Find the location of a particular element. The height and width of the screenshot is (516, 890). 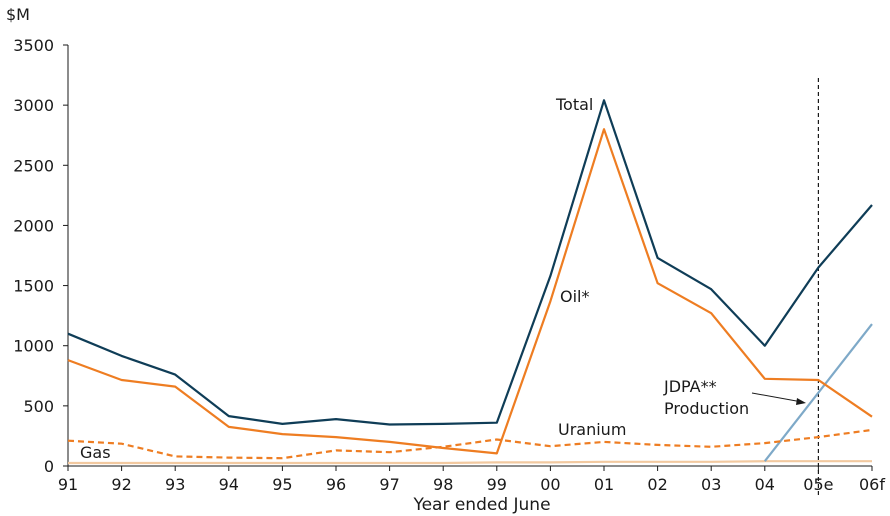

jdpa-pointer-arrowhead is located at coordinates (801, 401).